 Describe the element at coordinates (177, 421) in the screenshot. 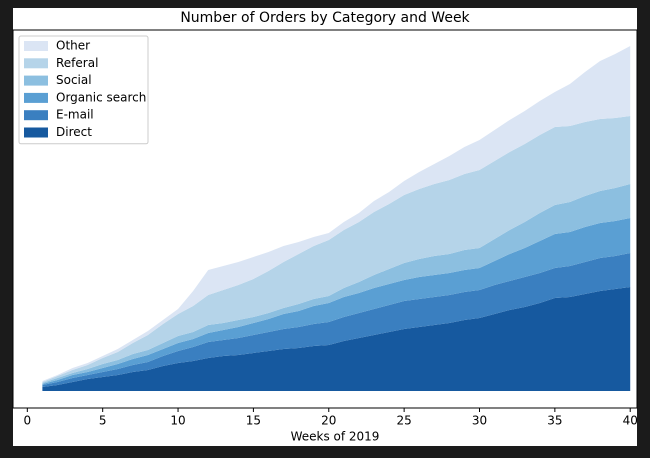

I see `x-tick-label: 10` at that location.